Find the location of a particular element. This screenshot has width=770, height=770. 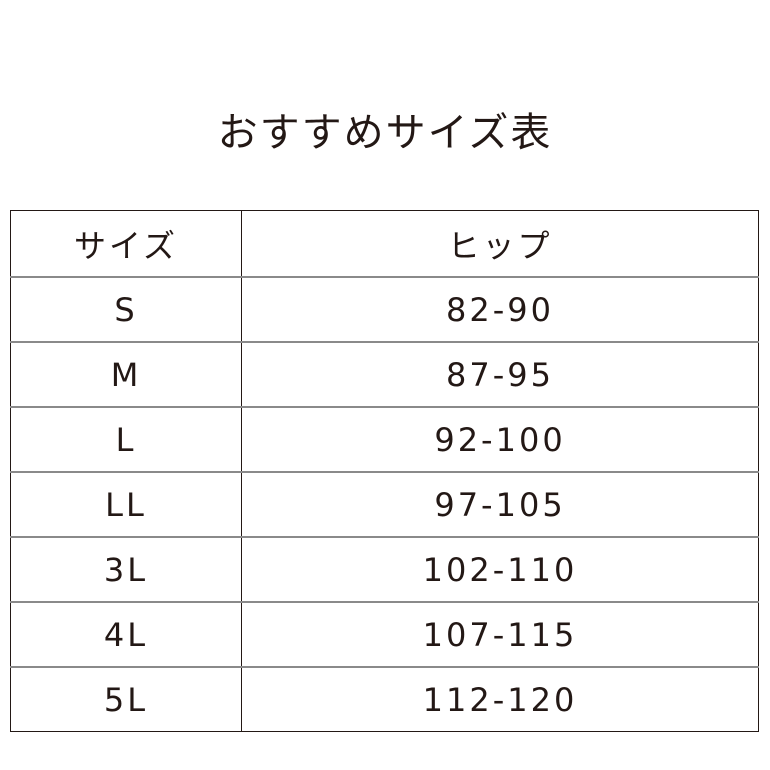

table-row: 4L 107-115 is located at coordinates (384, 634).